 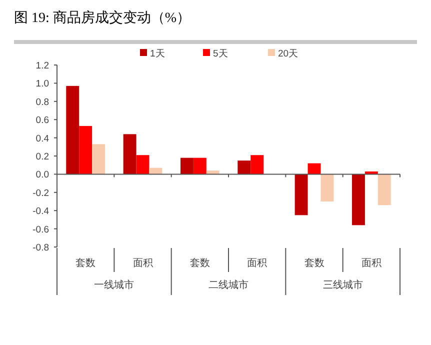 I want to click on text: 二线城市, so click(x=228, y=285).